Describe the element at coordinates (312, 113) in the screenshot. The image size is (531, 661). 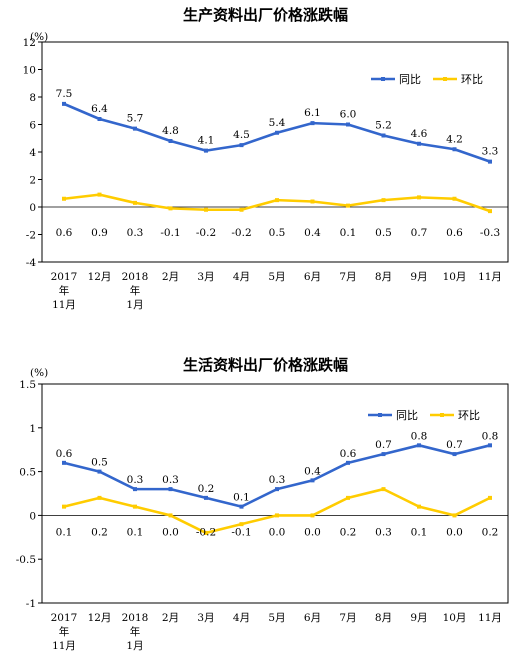
I see `data-label: 6.1` at that location.